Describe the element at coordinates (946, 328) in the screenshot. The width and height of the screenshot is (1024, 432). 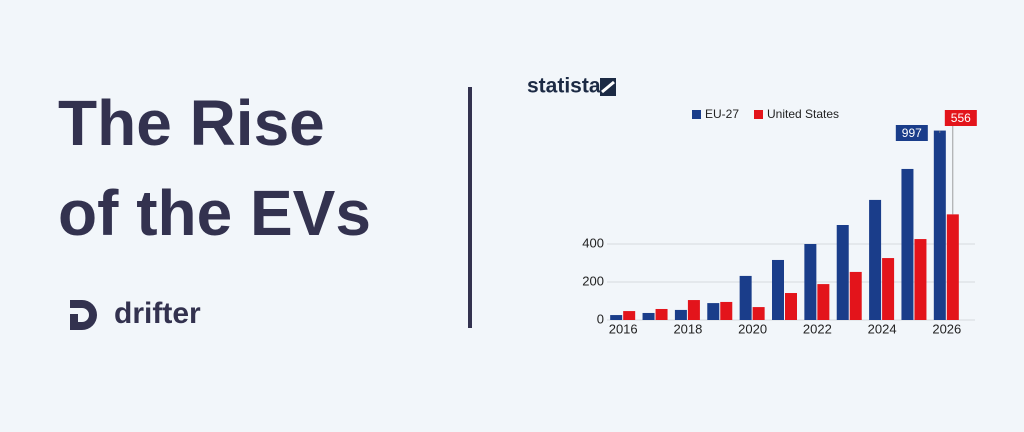
I see `x-tick-label: 2026` at that location.